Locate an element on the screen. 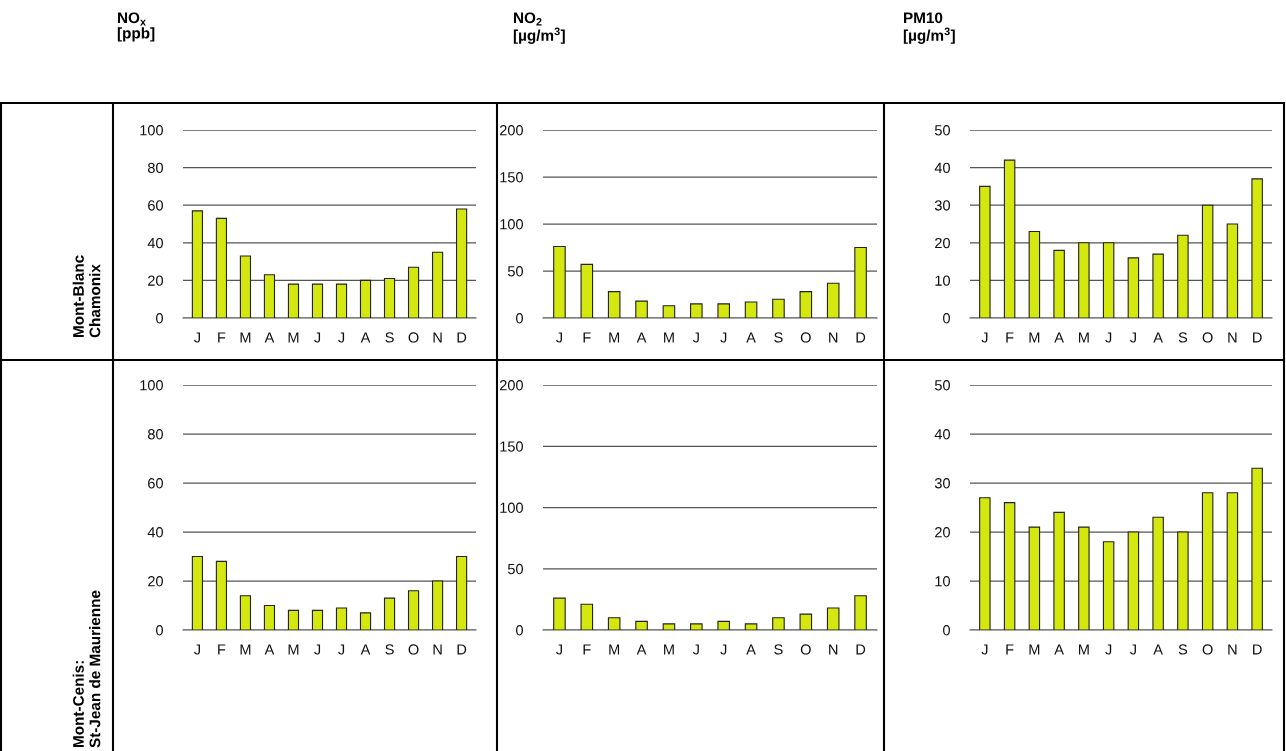  chart-title: NO$_{x}$ [ppb] is located at coordinates (136, 27).